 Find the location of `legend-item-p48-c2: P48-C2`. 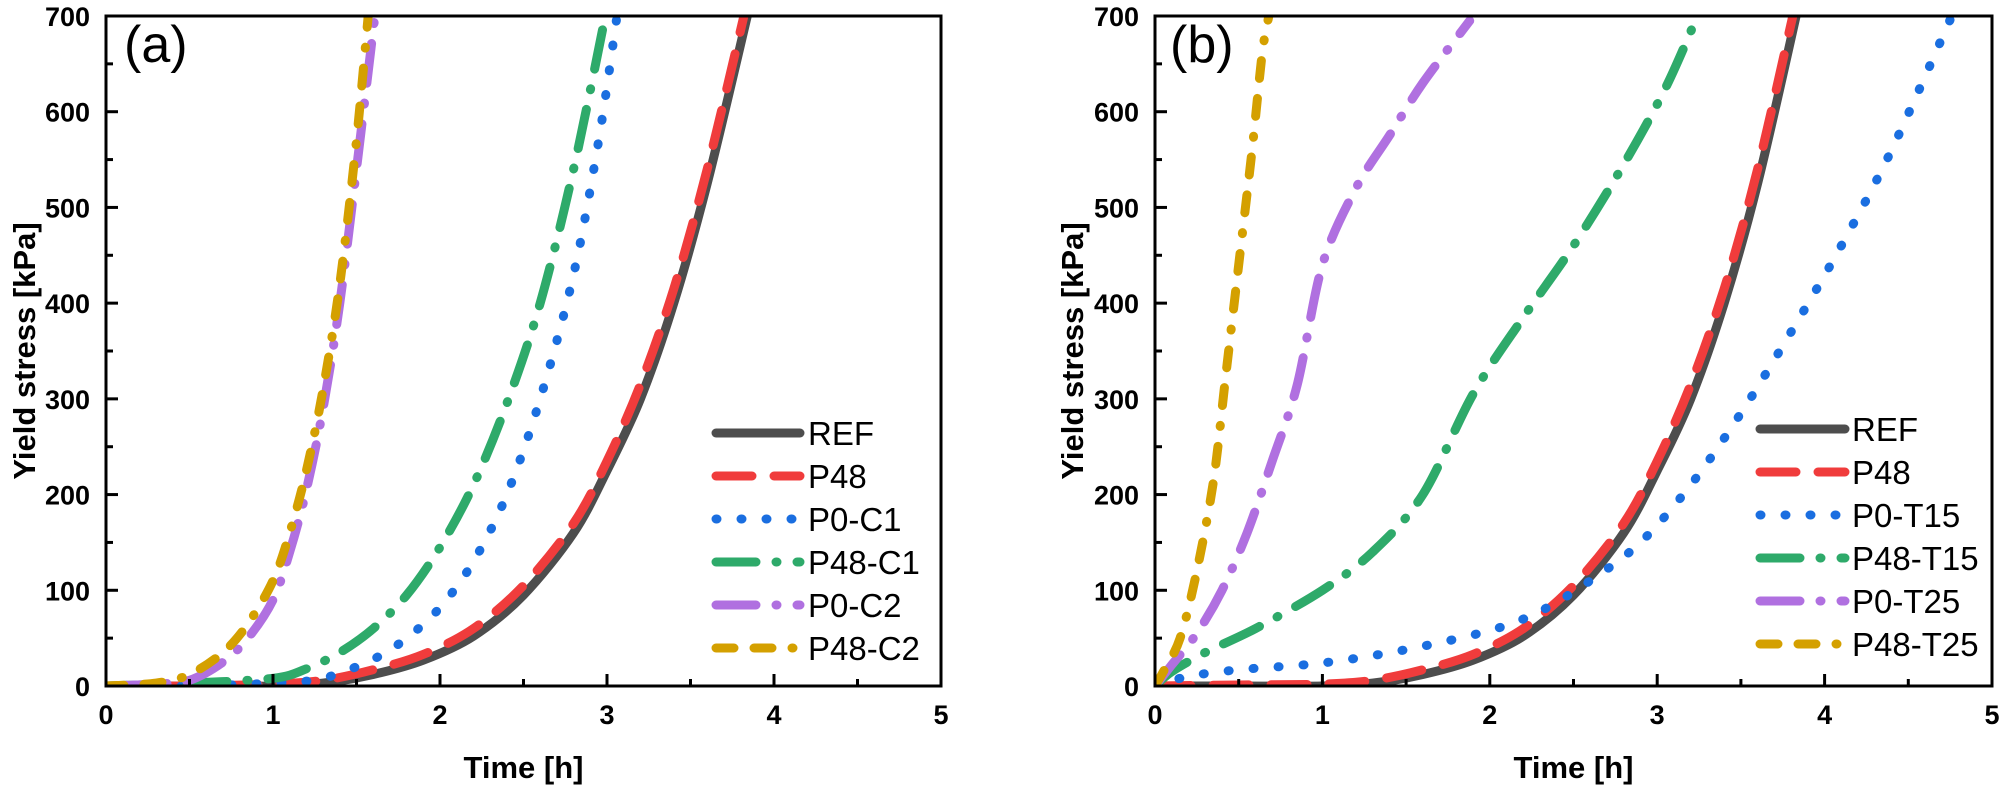

legend-item-p48-c2: P48-C2 is located at coordinates (815, 648).